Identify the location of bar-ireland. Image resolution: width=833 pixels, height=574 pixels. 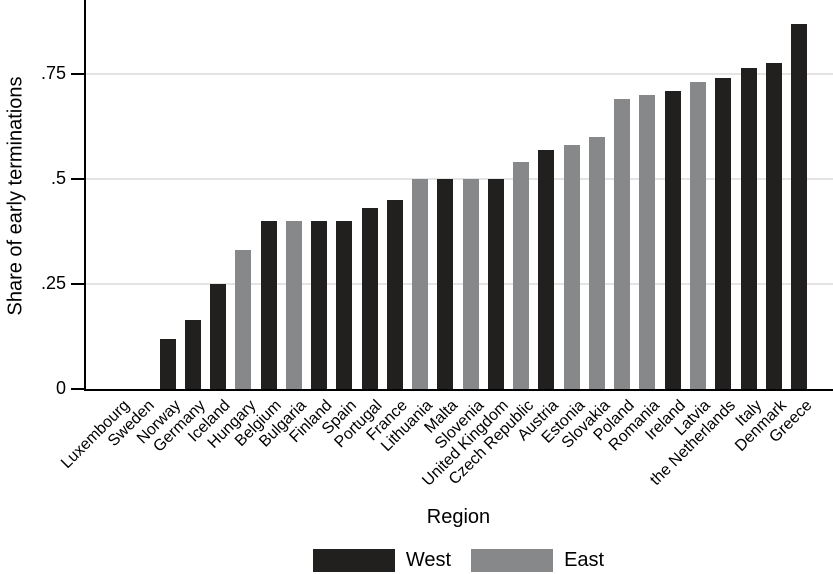
(673, 240).